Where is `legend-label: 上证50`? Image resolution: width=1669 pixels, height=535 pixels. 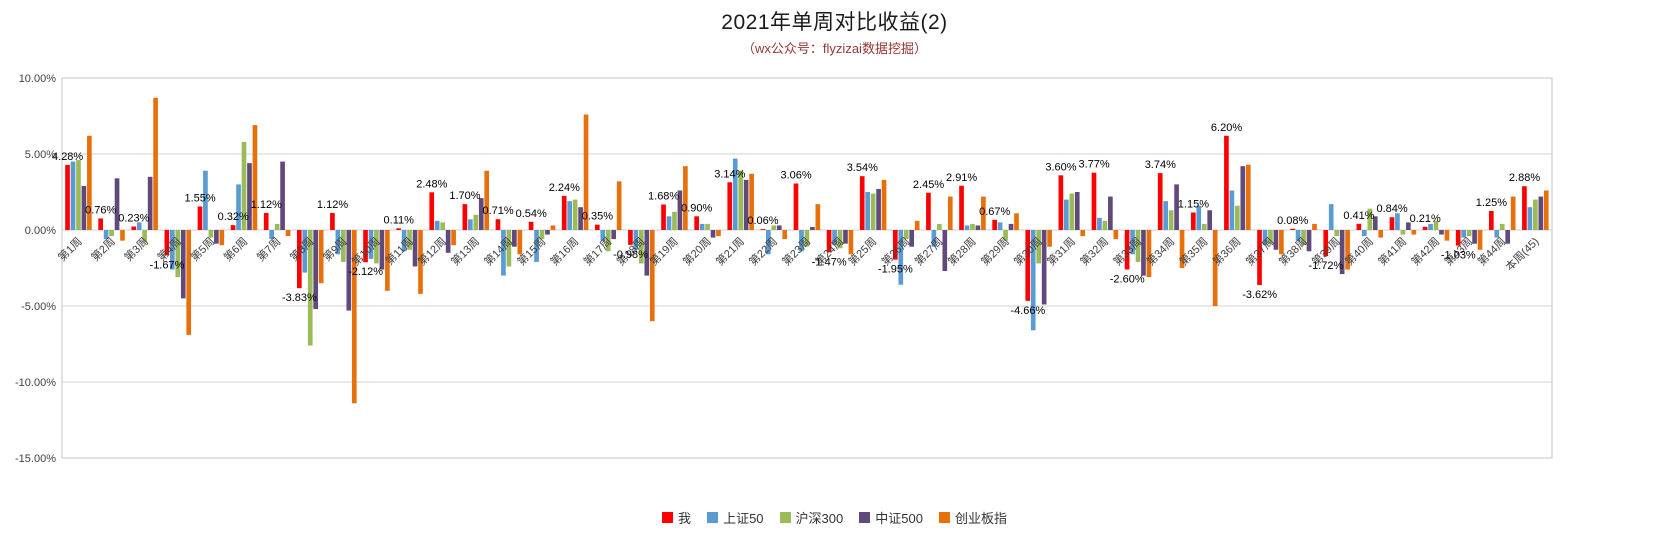
legend-label: 上证50 is located at coordinates (743, 518).